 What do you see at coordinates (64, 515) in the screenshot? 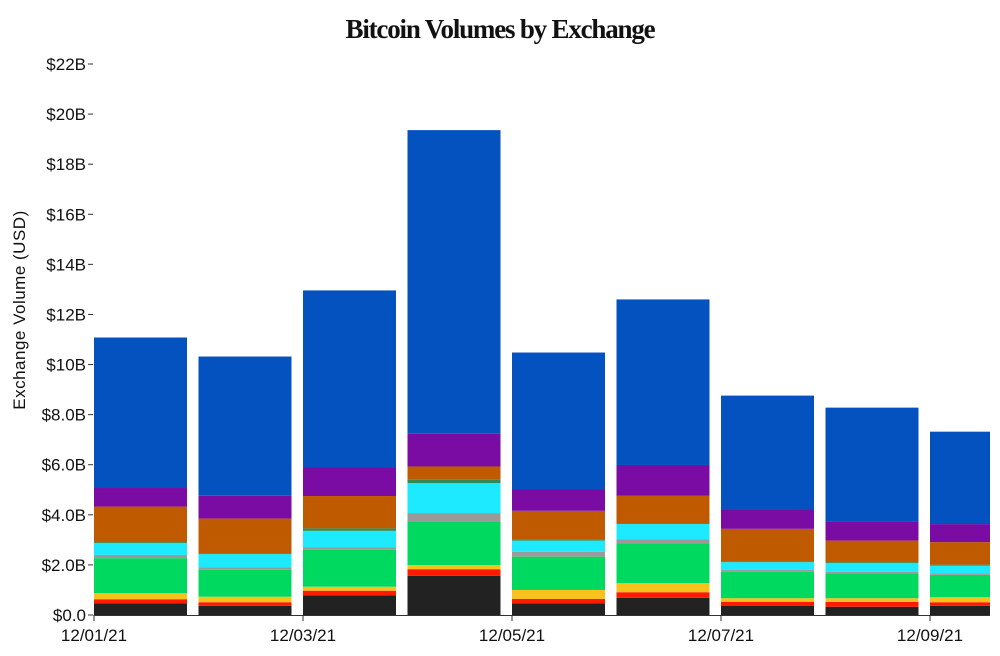
I see `y-tick-label: $4.0B` at bounding box center [64, 515].